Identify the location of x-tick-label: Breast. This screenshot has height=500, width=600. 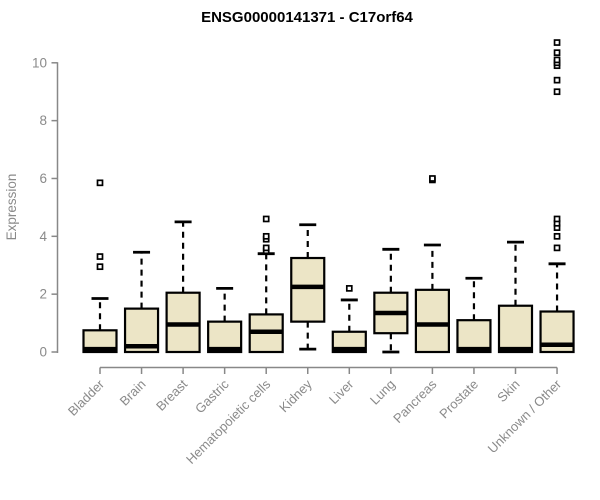
(171, 394).